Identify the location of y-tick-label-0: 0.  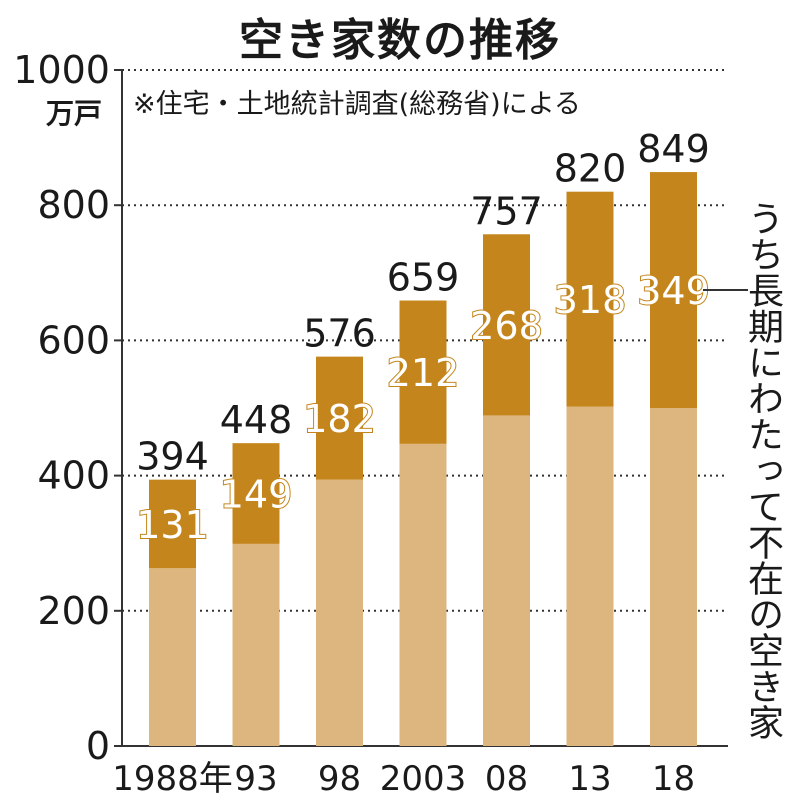
(98, 746).